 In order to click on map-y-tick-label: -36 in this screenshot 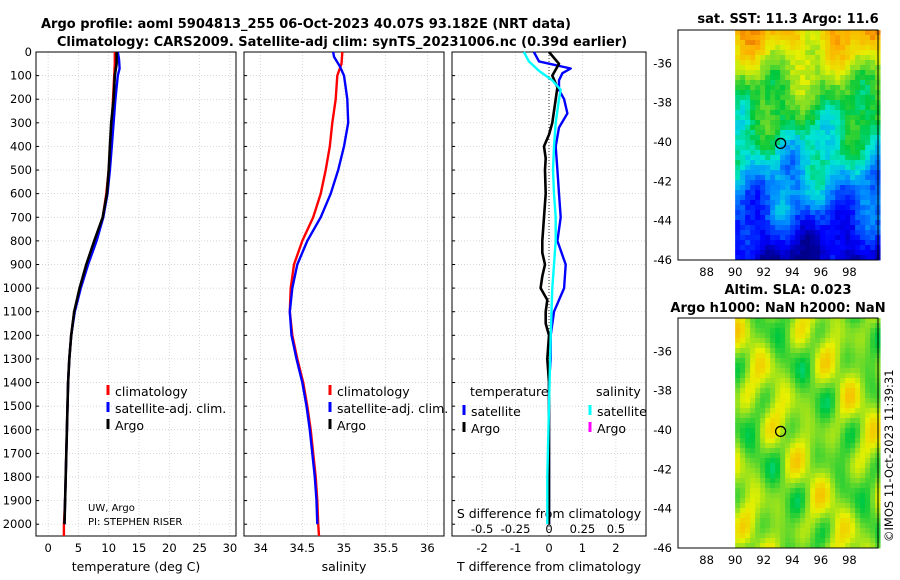, I will do `click(662, 63)`.